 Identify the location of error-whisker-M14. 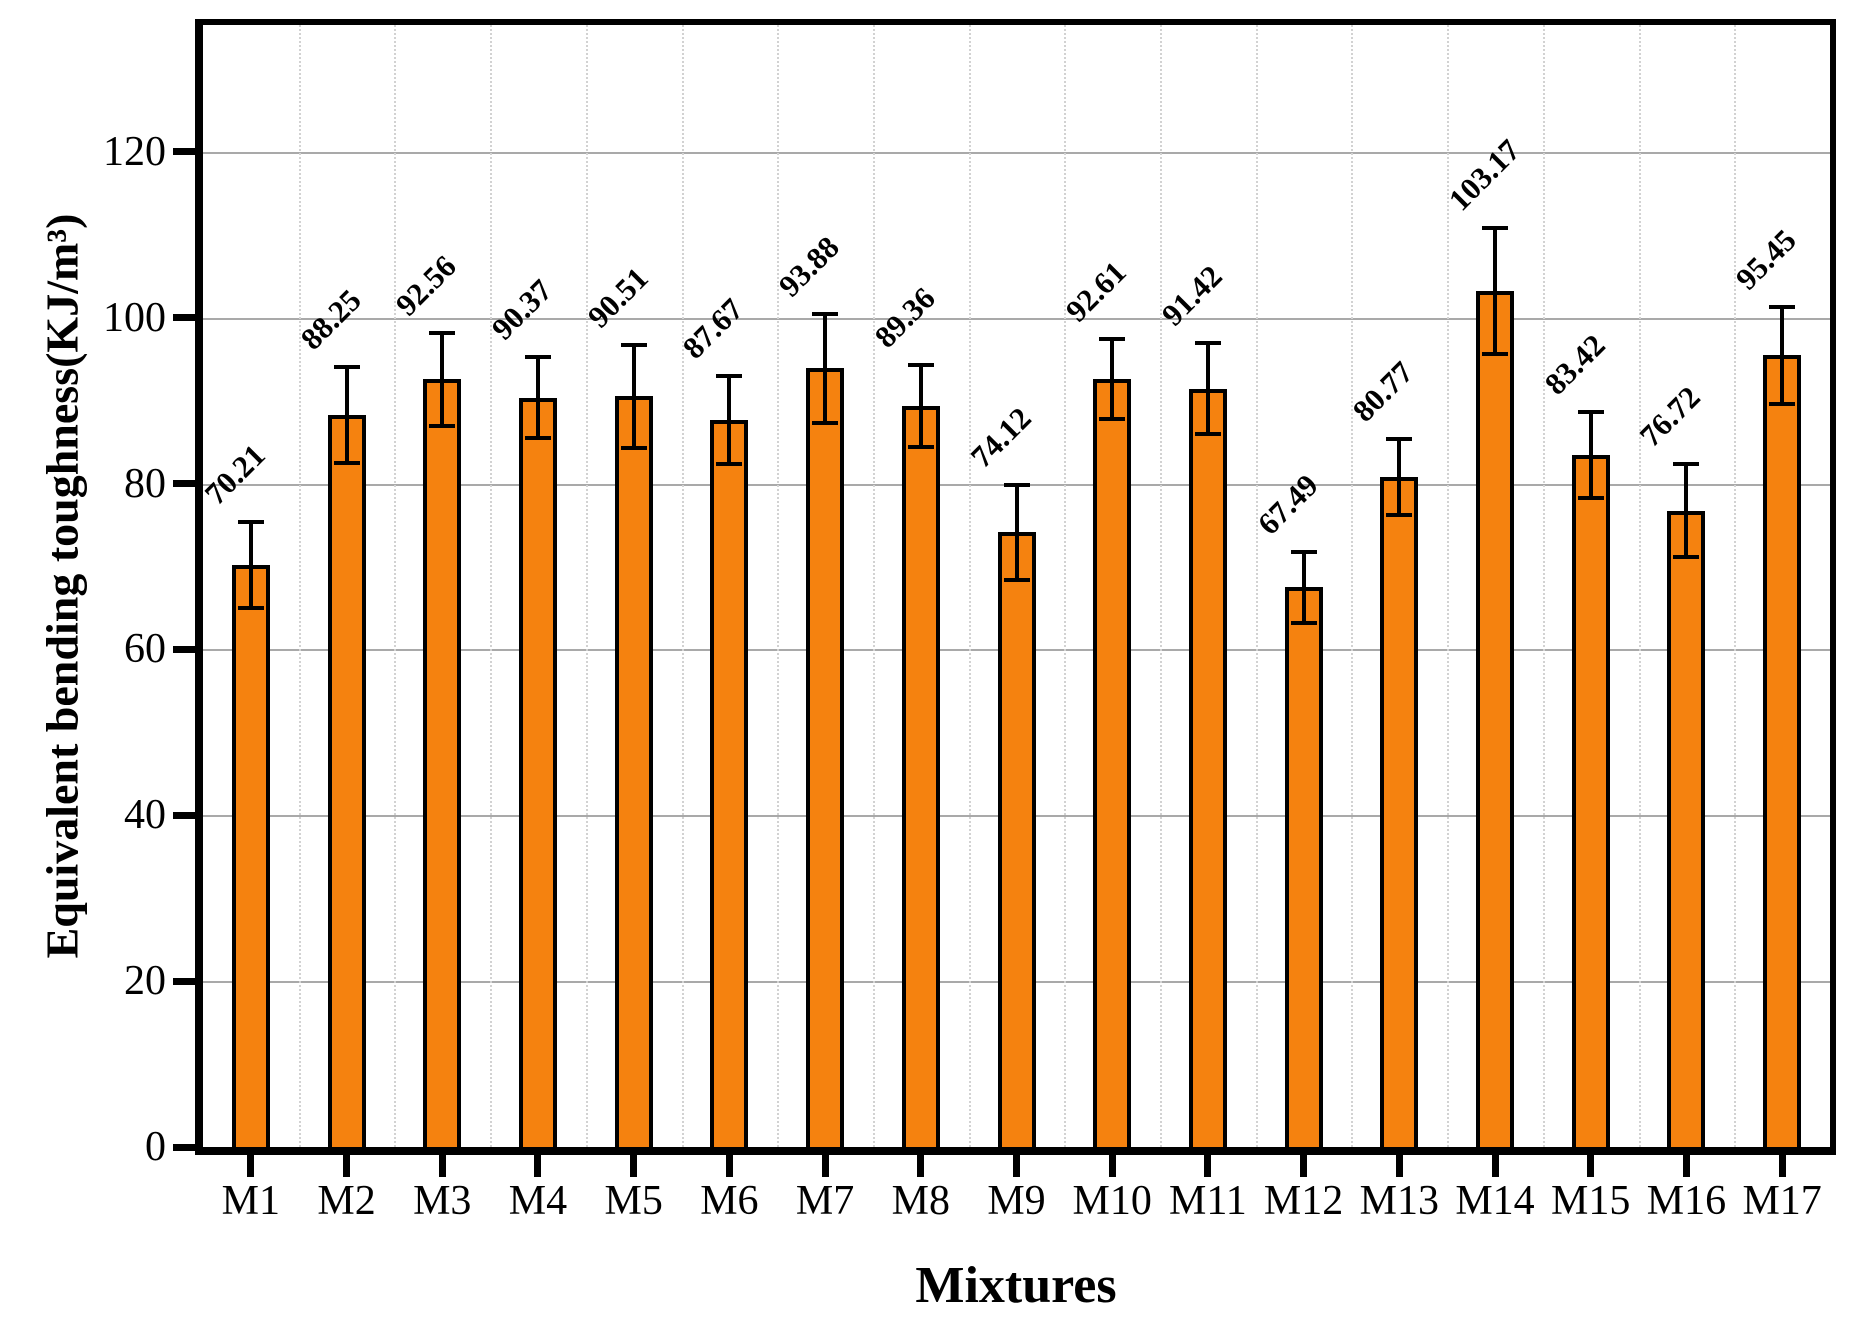
(1495, 291).